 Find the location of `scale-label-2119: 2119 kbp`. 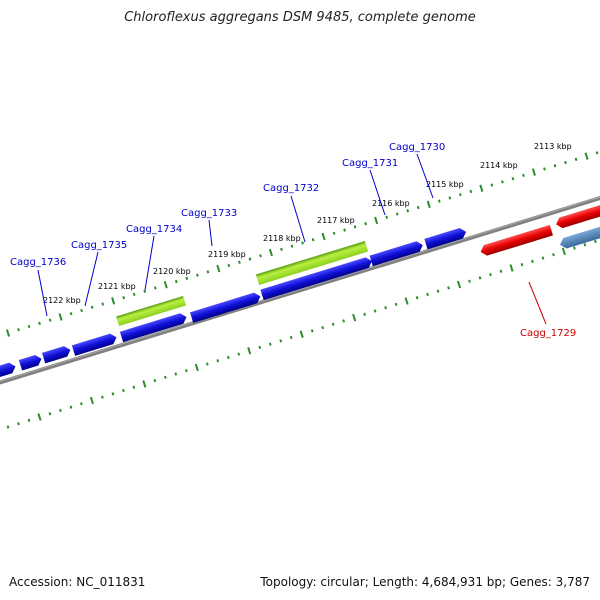

scale-label-2119: 2119 kbp is located at coordinates (227, 254).